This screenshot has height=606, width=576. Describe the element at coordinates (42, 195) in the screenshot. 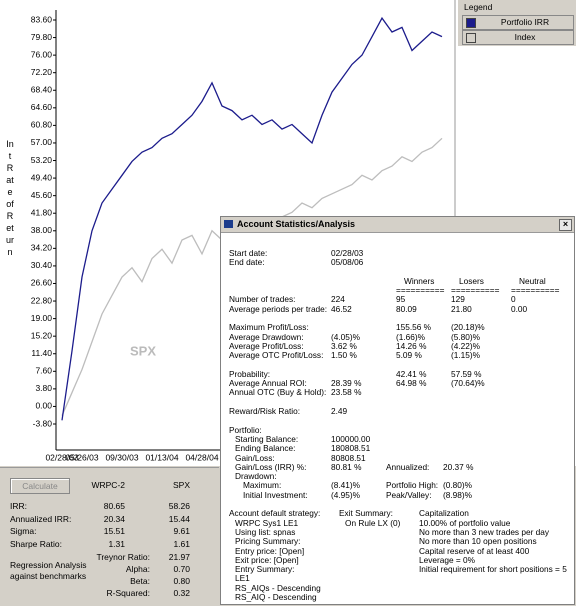

I see `y-tick-label: 45.60` at that location.